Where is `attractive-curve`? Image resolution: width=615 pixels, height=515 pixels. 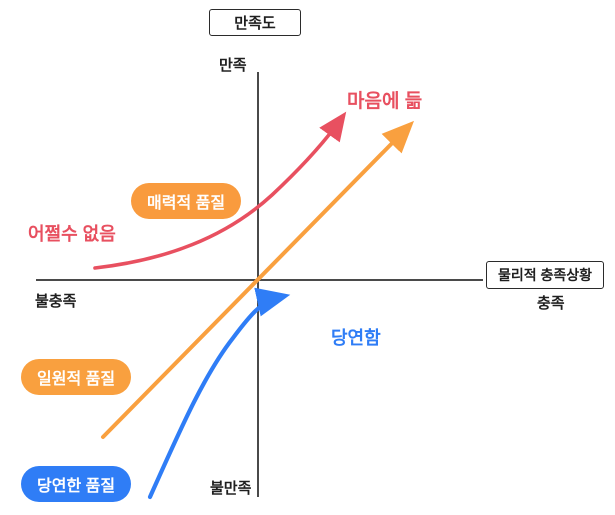
attractive-curve is located at coordinates (220, 190).